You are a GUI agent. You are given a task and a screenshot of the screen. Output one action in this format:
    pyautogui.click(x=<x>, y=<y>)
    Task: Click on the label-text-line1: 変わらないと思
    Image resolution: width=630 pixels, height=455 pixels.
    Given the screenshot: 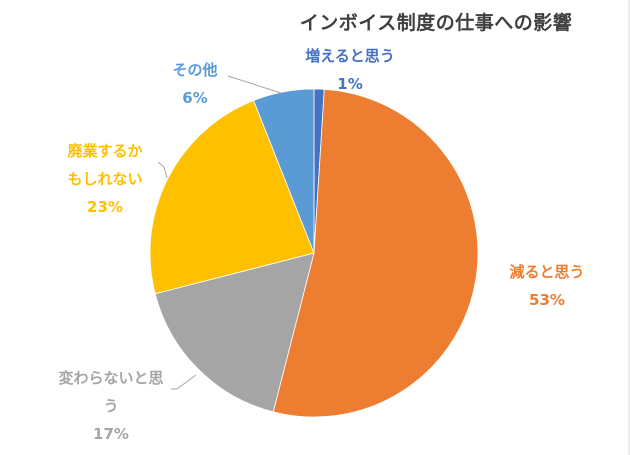 What is the action you would take?
    pyautogui.click(x=111, y=378)
    